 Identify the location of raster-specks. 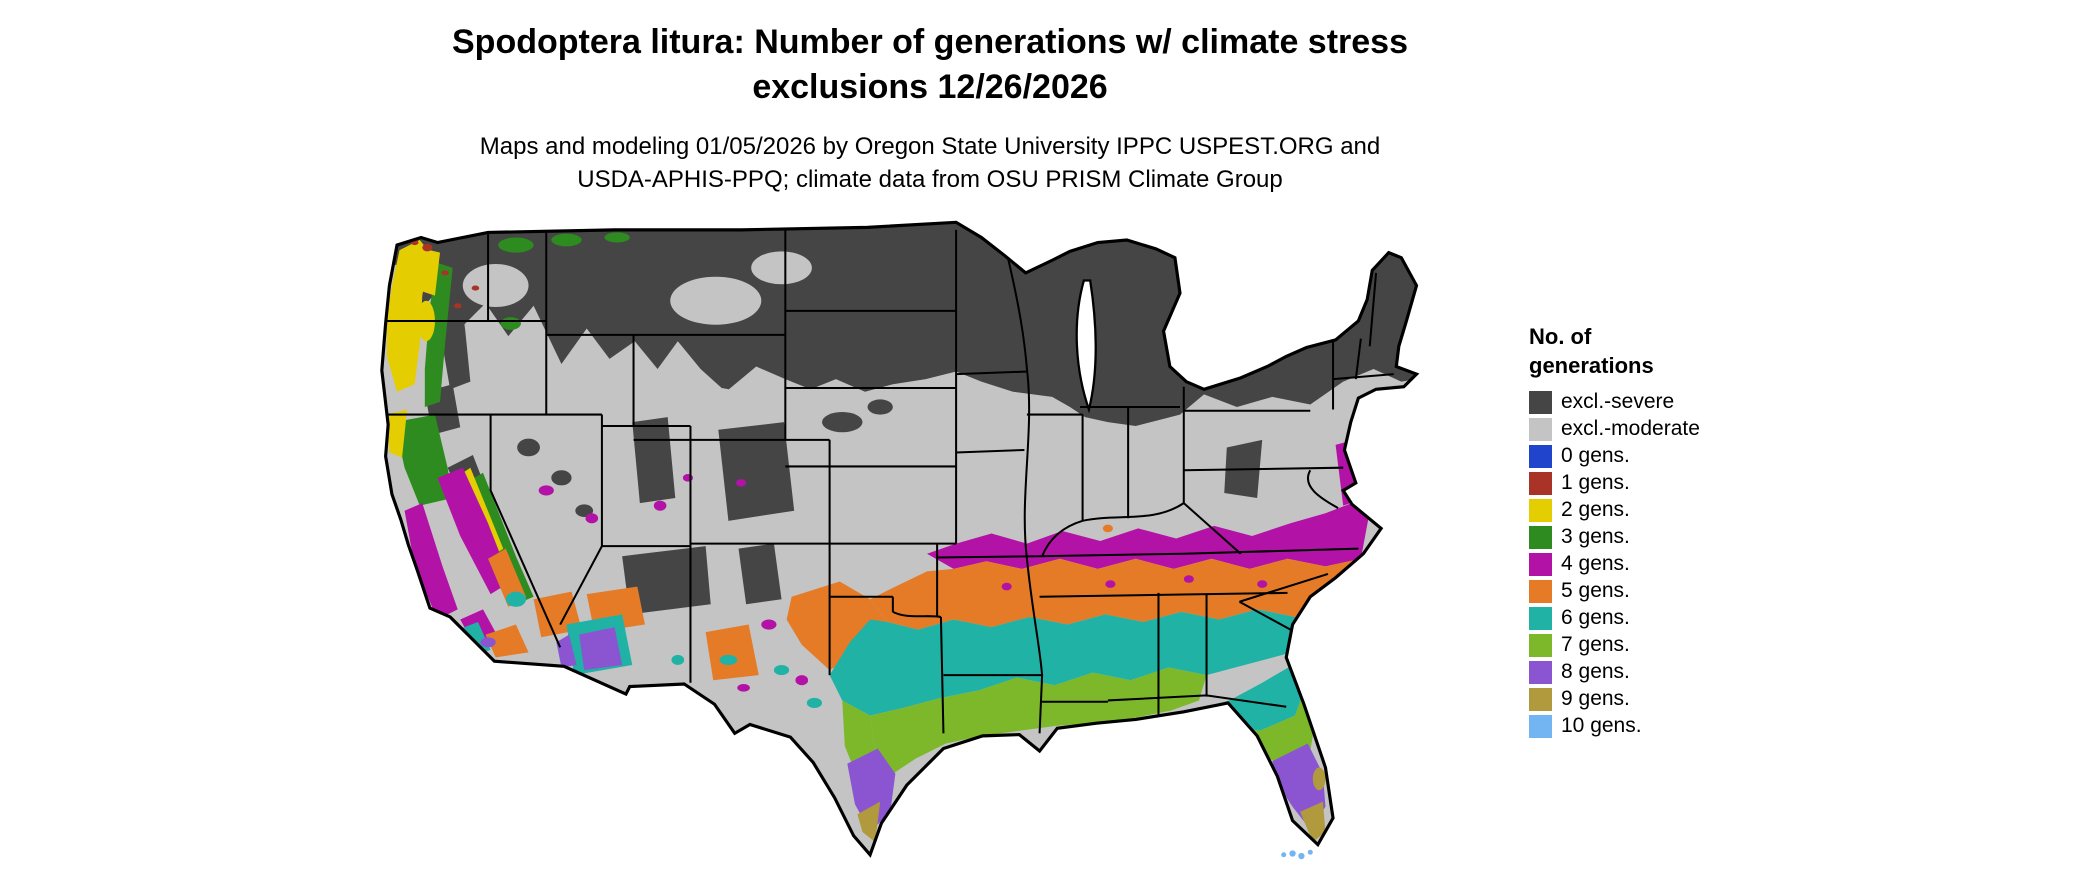
(1053, 605).